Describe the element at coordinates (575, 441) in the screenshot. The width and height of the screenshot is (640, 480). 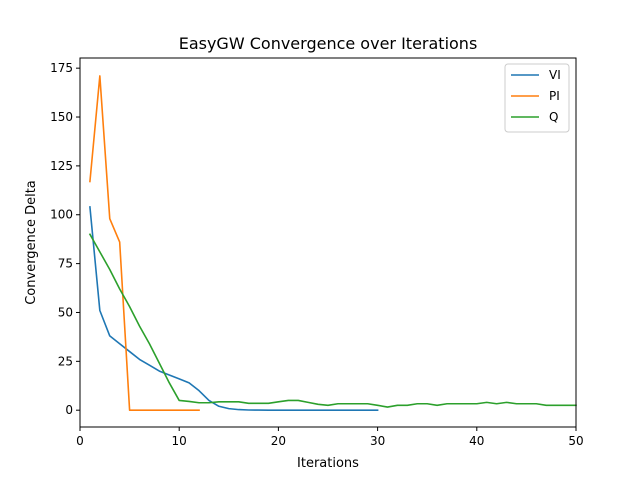
I see `x-tick-label: 50` at that location.